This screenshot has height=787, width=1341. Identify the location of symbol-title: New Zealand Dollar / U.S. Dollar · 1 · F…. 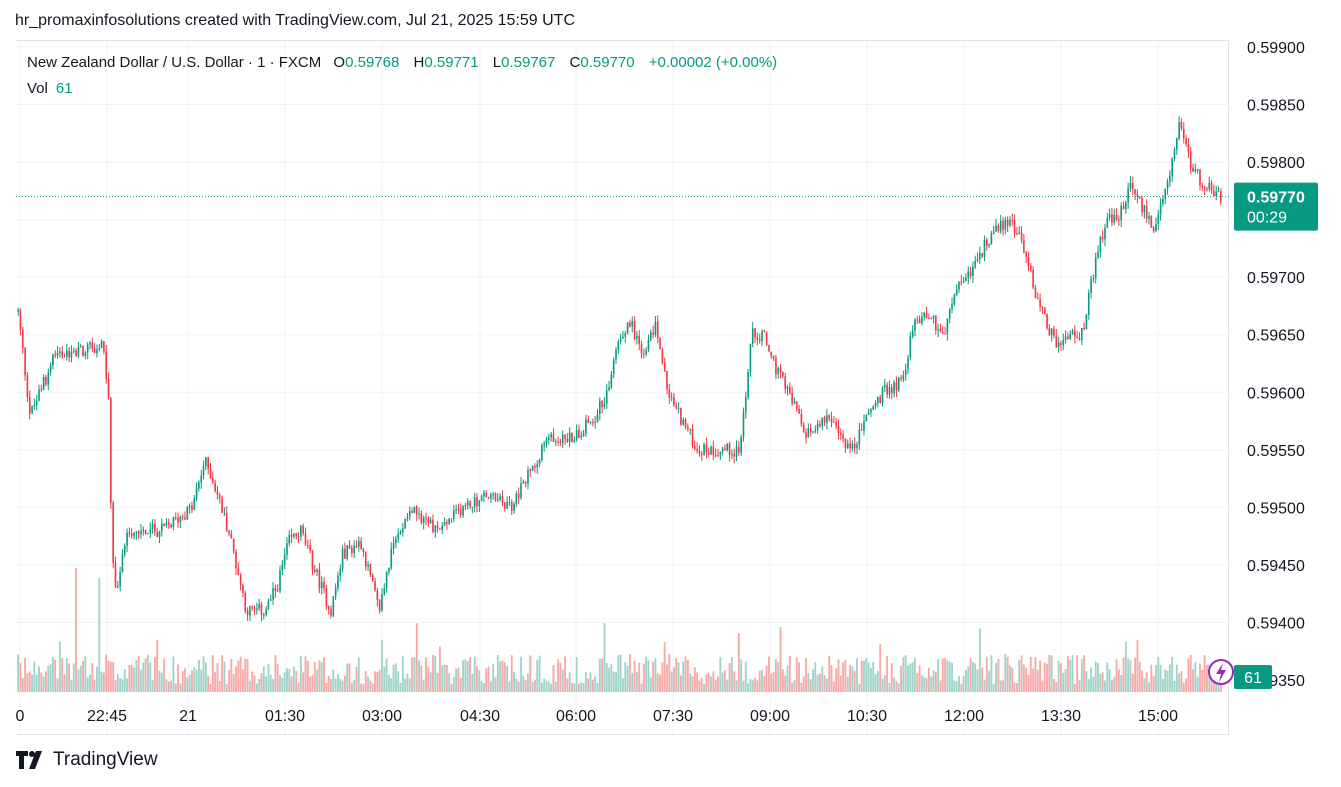
(174, 62).